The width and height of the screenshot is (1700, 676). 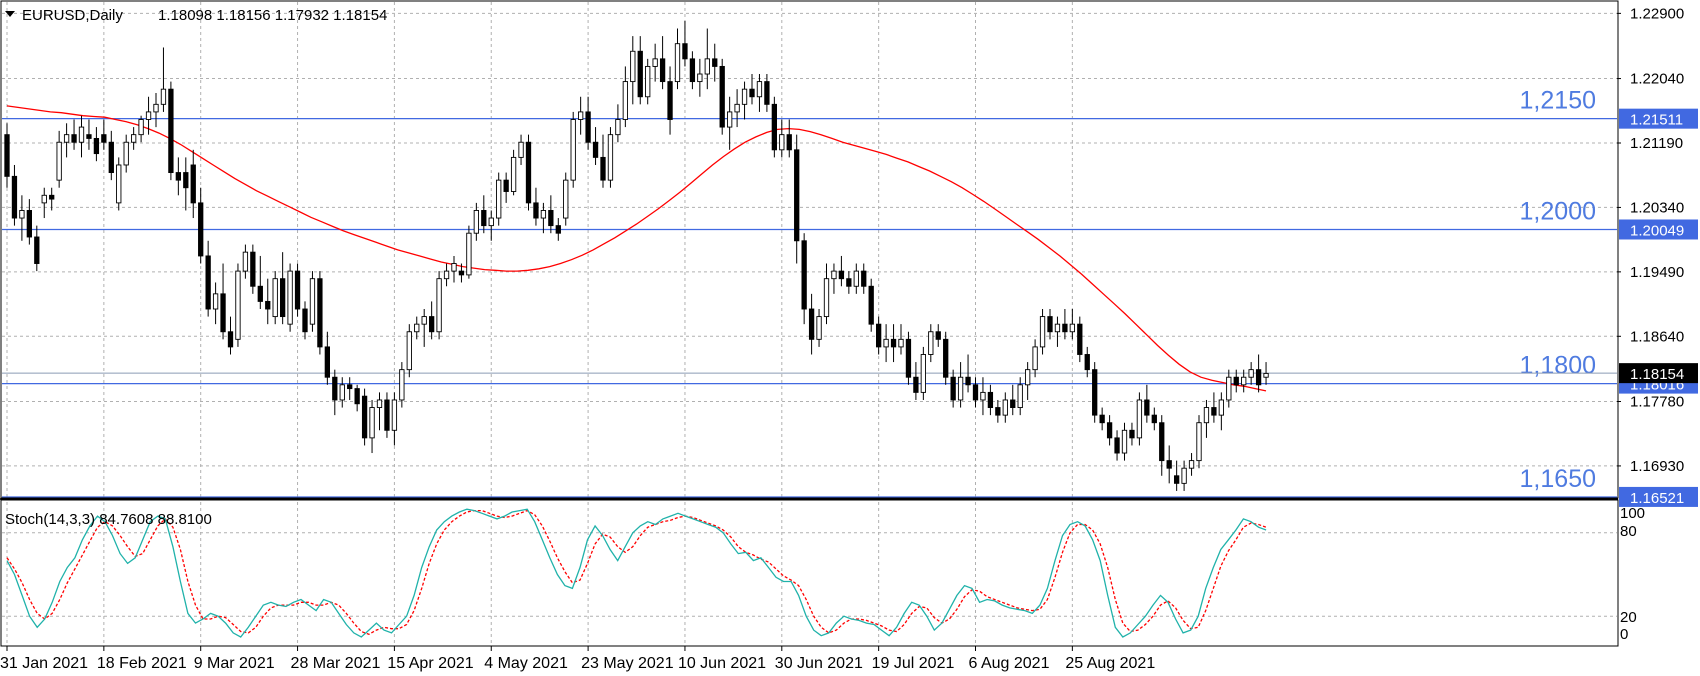 What do you see at coordinates (819, 663) in the screenshot?
I see `date-tick-label: 30 Jun 2021` at bounding box center [819, 663].